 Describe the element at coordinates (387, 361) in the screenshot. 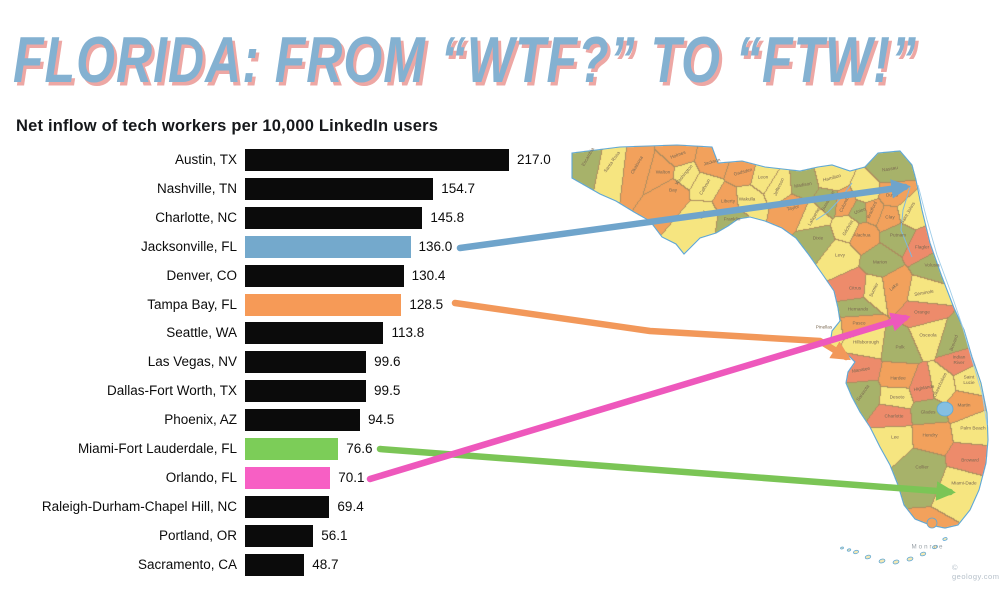

I see `bar-value: 99.6` at that location.